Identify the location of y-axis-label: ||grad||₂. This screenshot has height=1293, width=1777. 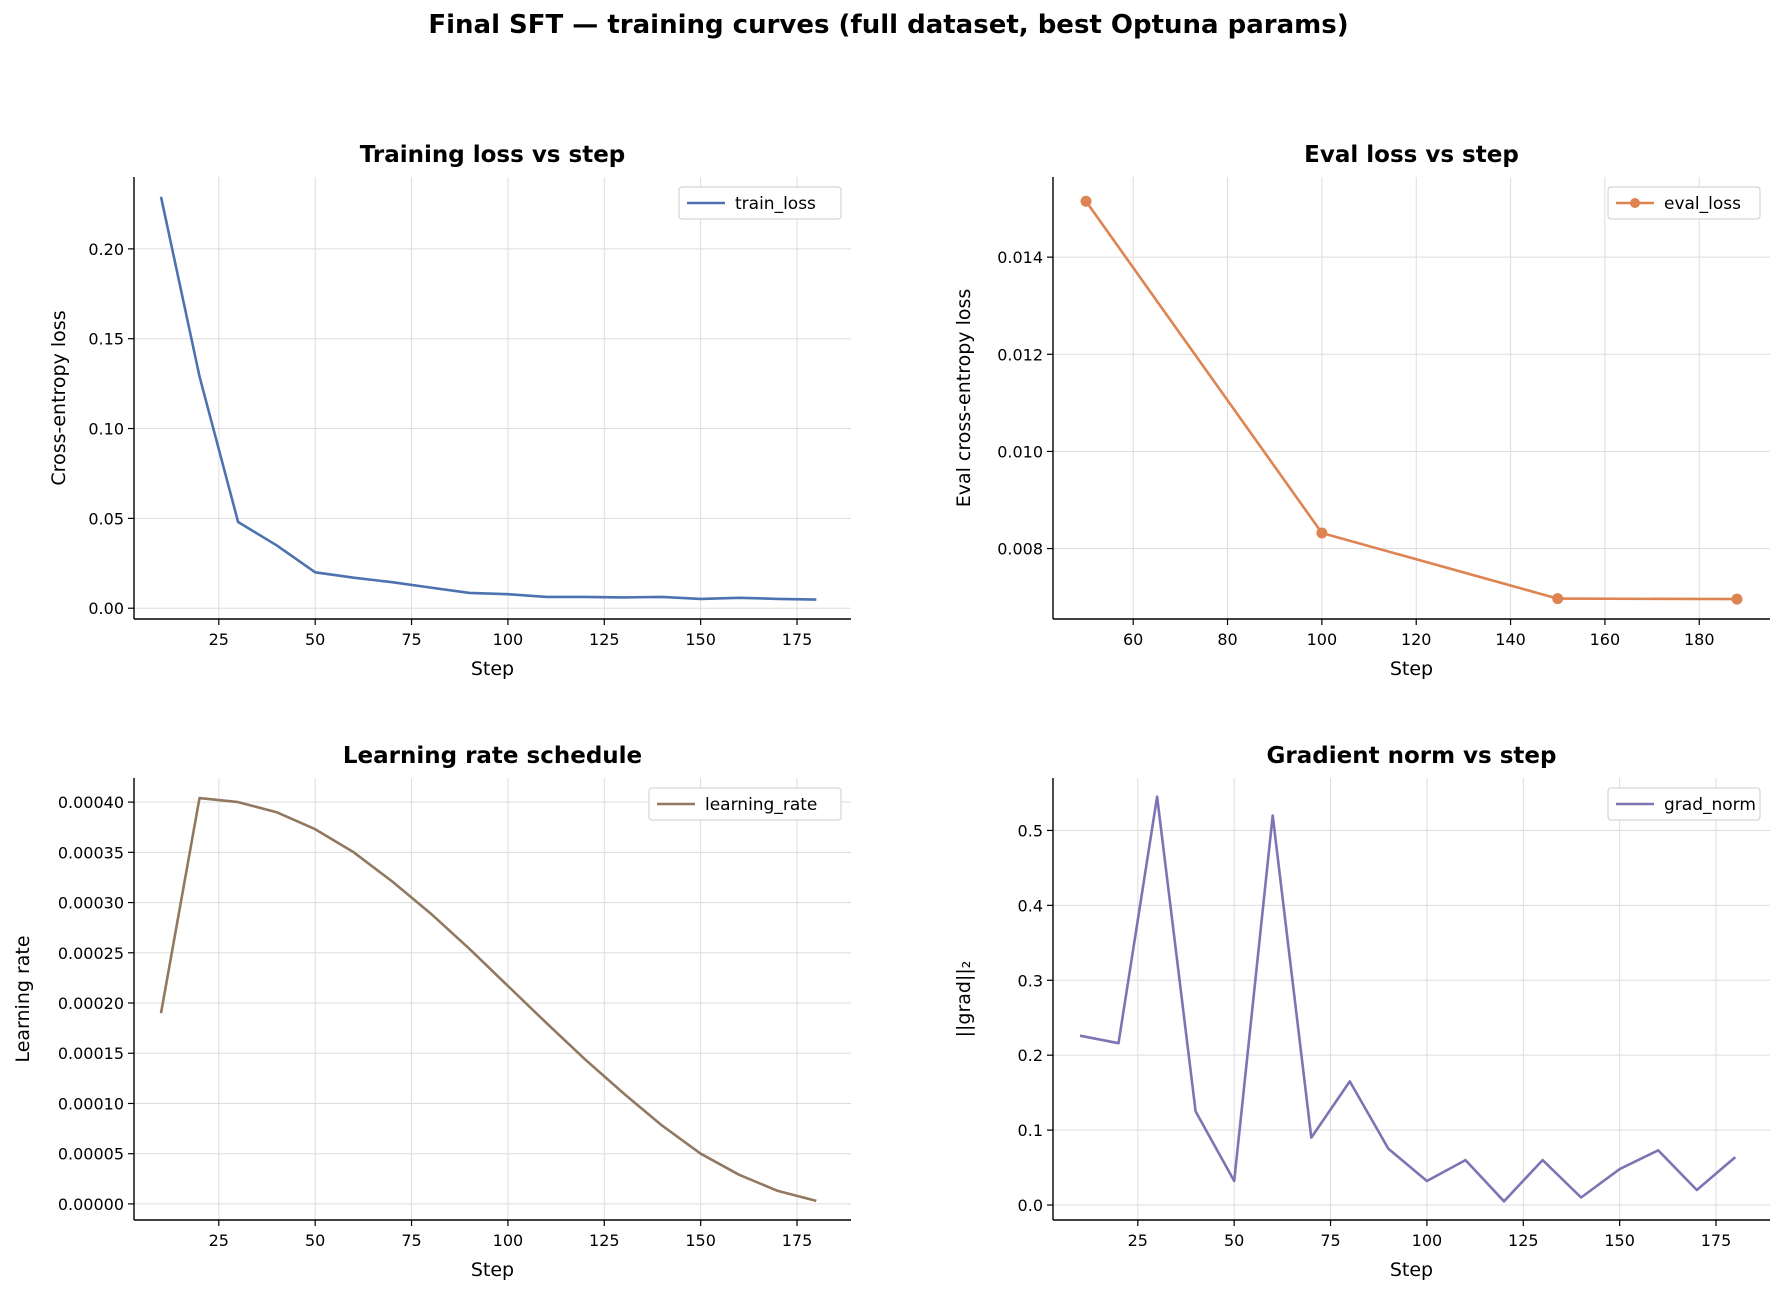
(964, 999).